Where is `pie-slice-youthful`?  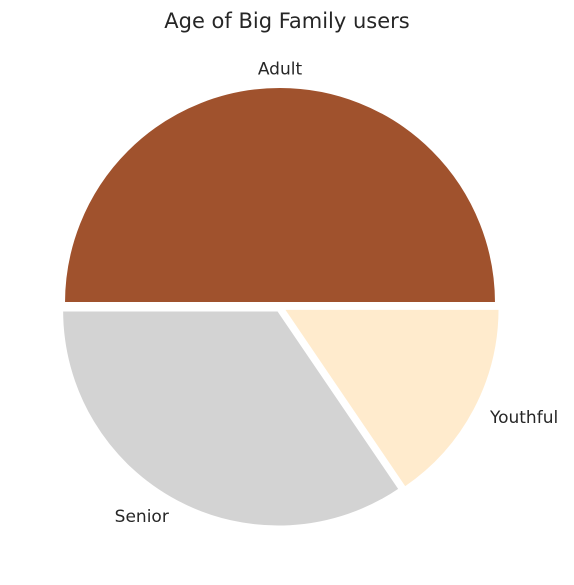 pie-slice-youthful is located at coordinates (391, 398).